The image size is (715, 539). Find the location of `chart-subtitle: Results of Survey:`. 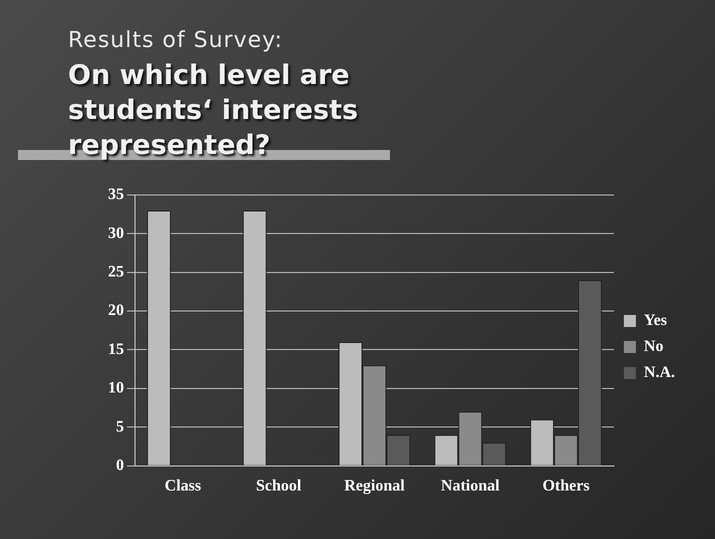

chart-subtitle: Results of Survey: is located at coordinates (175, 40).